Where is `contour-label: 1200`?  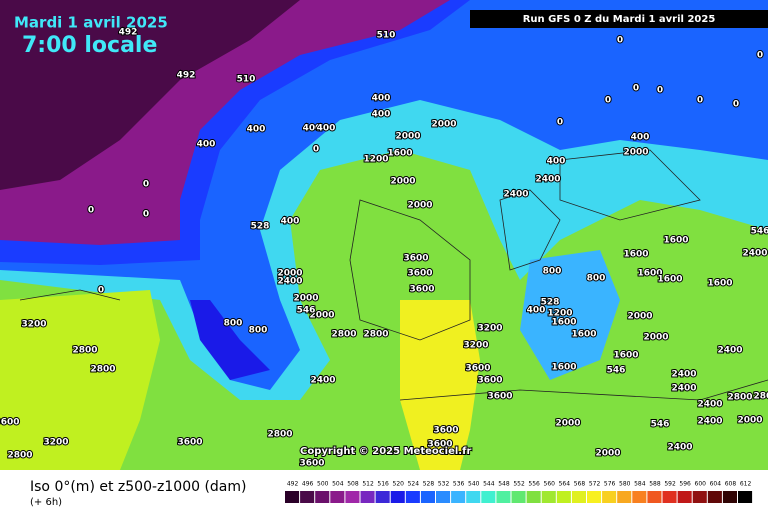 contour-label: 1200 is located at coordinates (375, 160).